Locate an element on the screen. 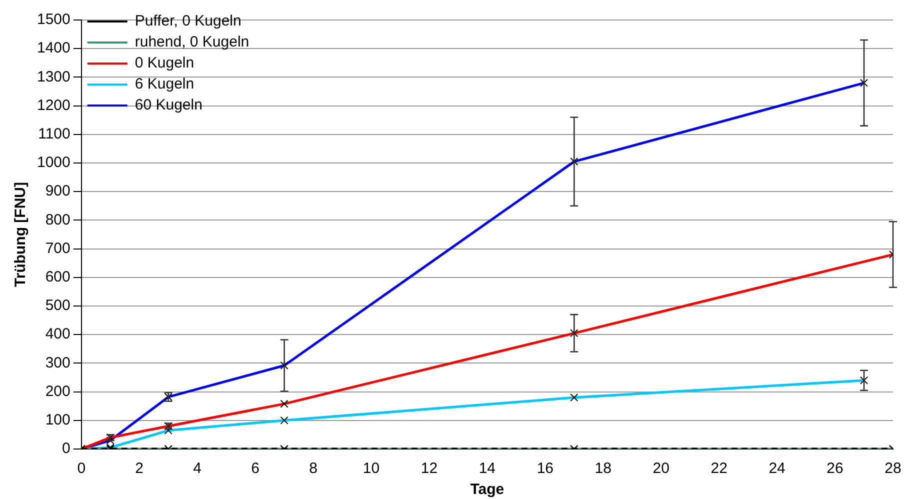  x-tick-label: 24 is located at coordinates (777, 469).